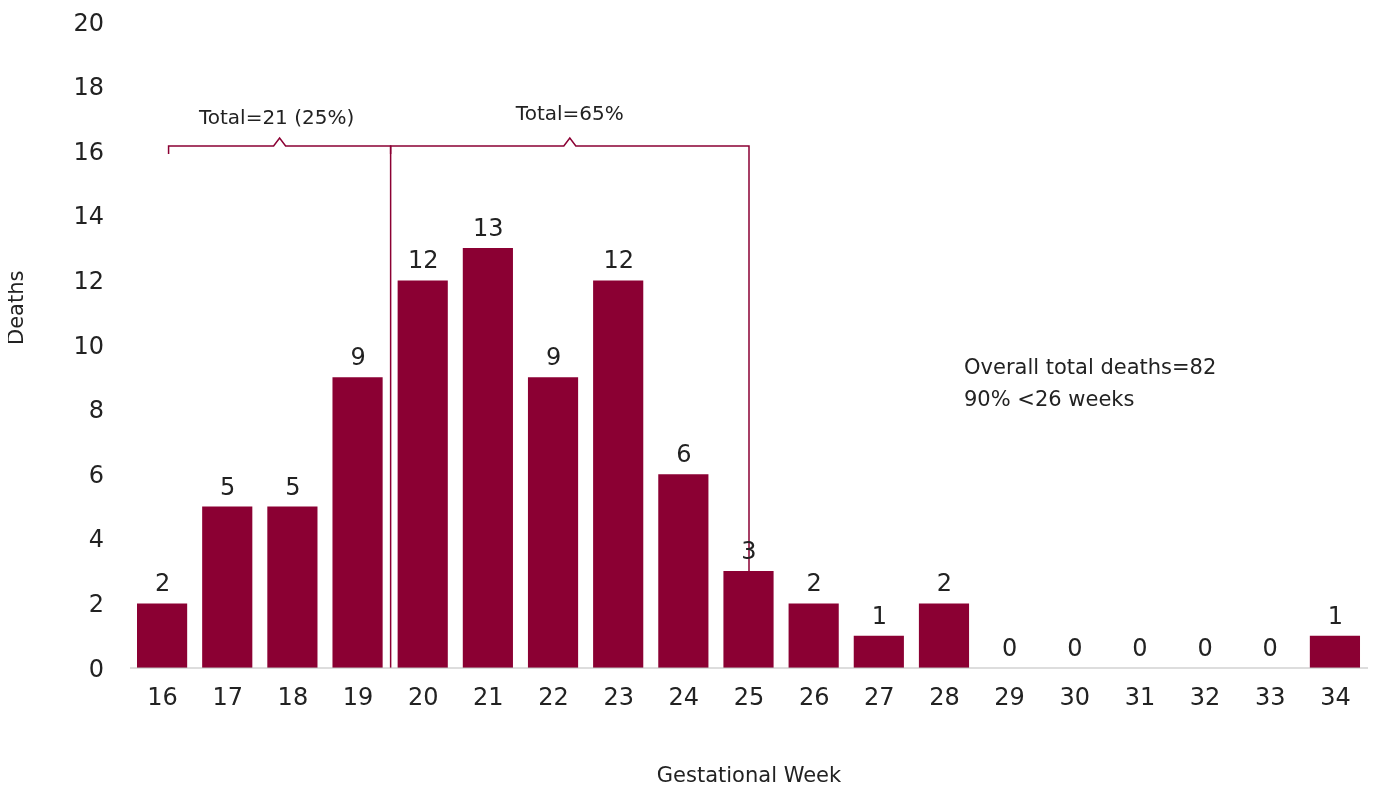 The image size is (1376, 792). I want to click on x-tick-label: 23, so click(618, 697).